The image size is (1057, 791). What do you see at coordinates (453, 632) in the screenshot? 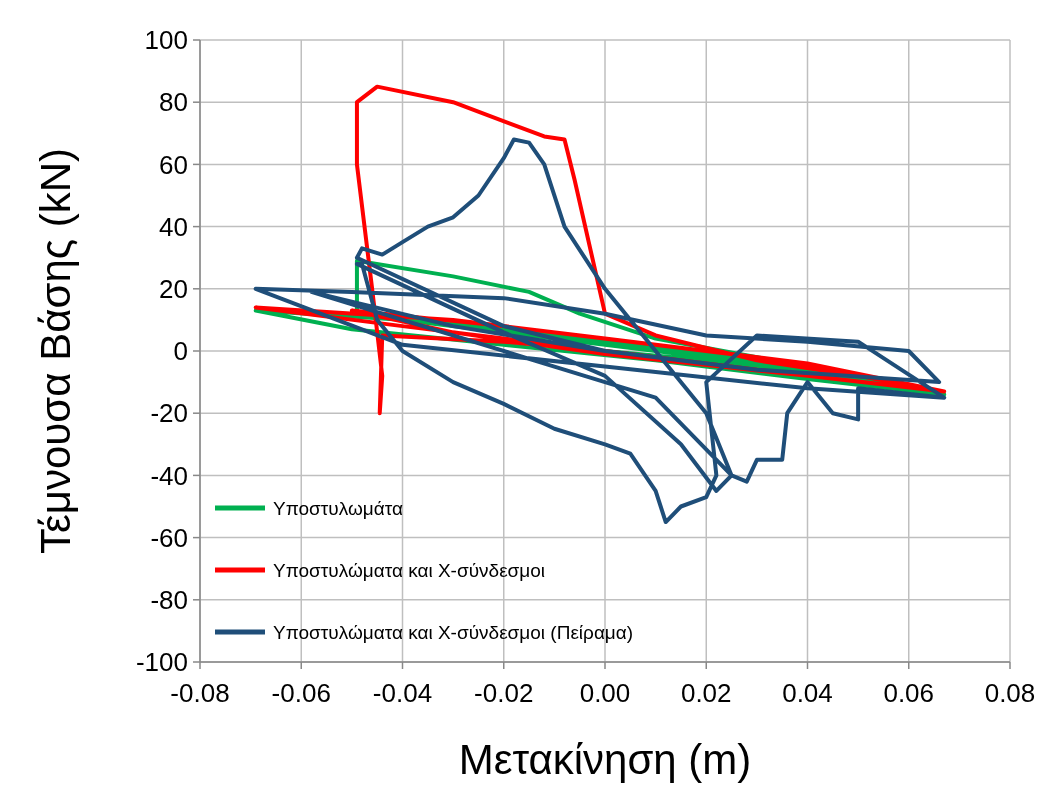
I see `legend-label: Υποστυλώματα και Χ-σύνδεσμοι (Πείραμα)` at bounding box center [453, 632].